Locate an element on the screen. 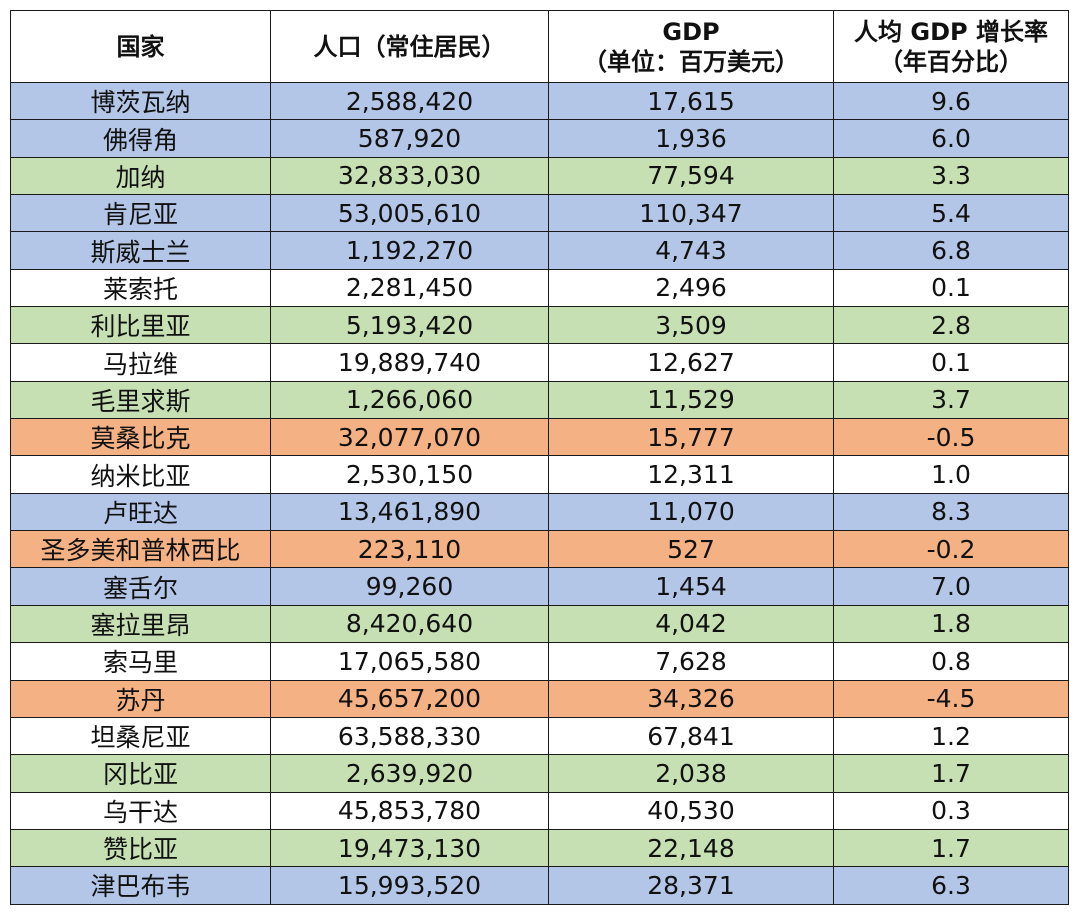 This screenshot has height=916, width=1080. cell-country: 坦桑尼亚 is located at coordinates (140, 736).